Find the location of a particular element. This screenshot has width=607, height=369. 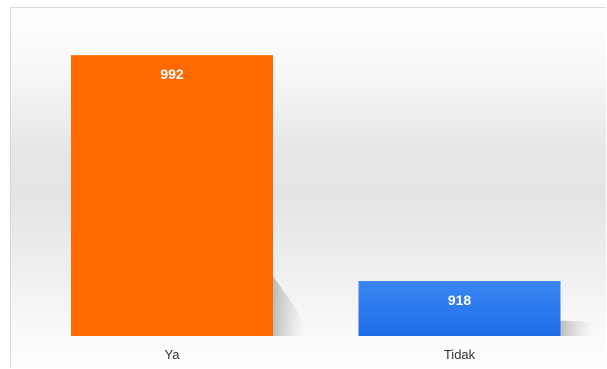

x-axis-tick-labels: Ya Tidak is located at coordinates (320, 354).